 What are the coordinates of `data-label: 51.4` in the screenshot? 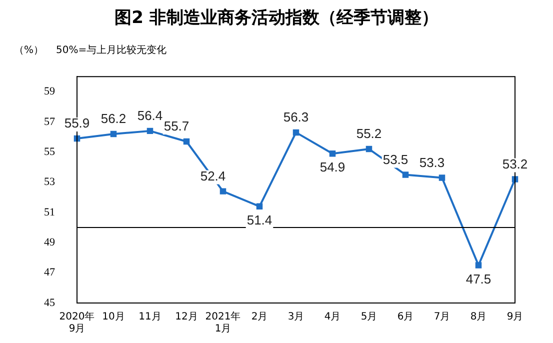 It's located at (259, 220).